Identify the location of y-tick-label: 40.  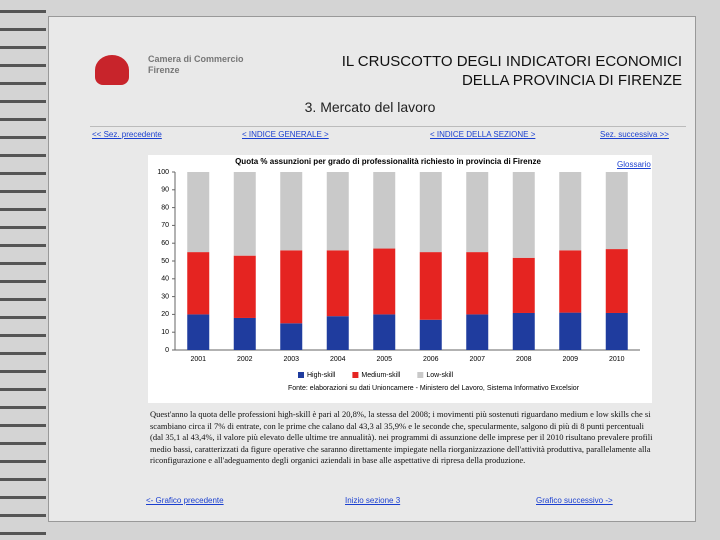
(165, 279).